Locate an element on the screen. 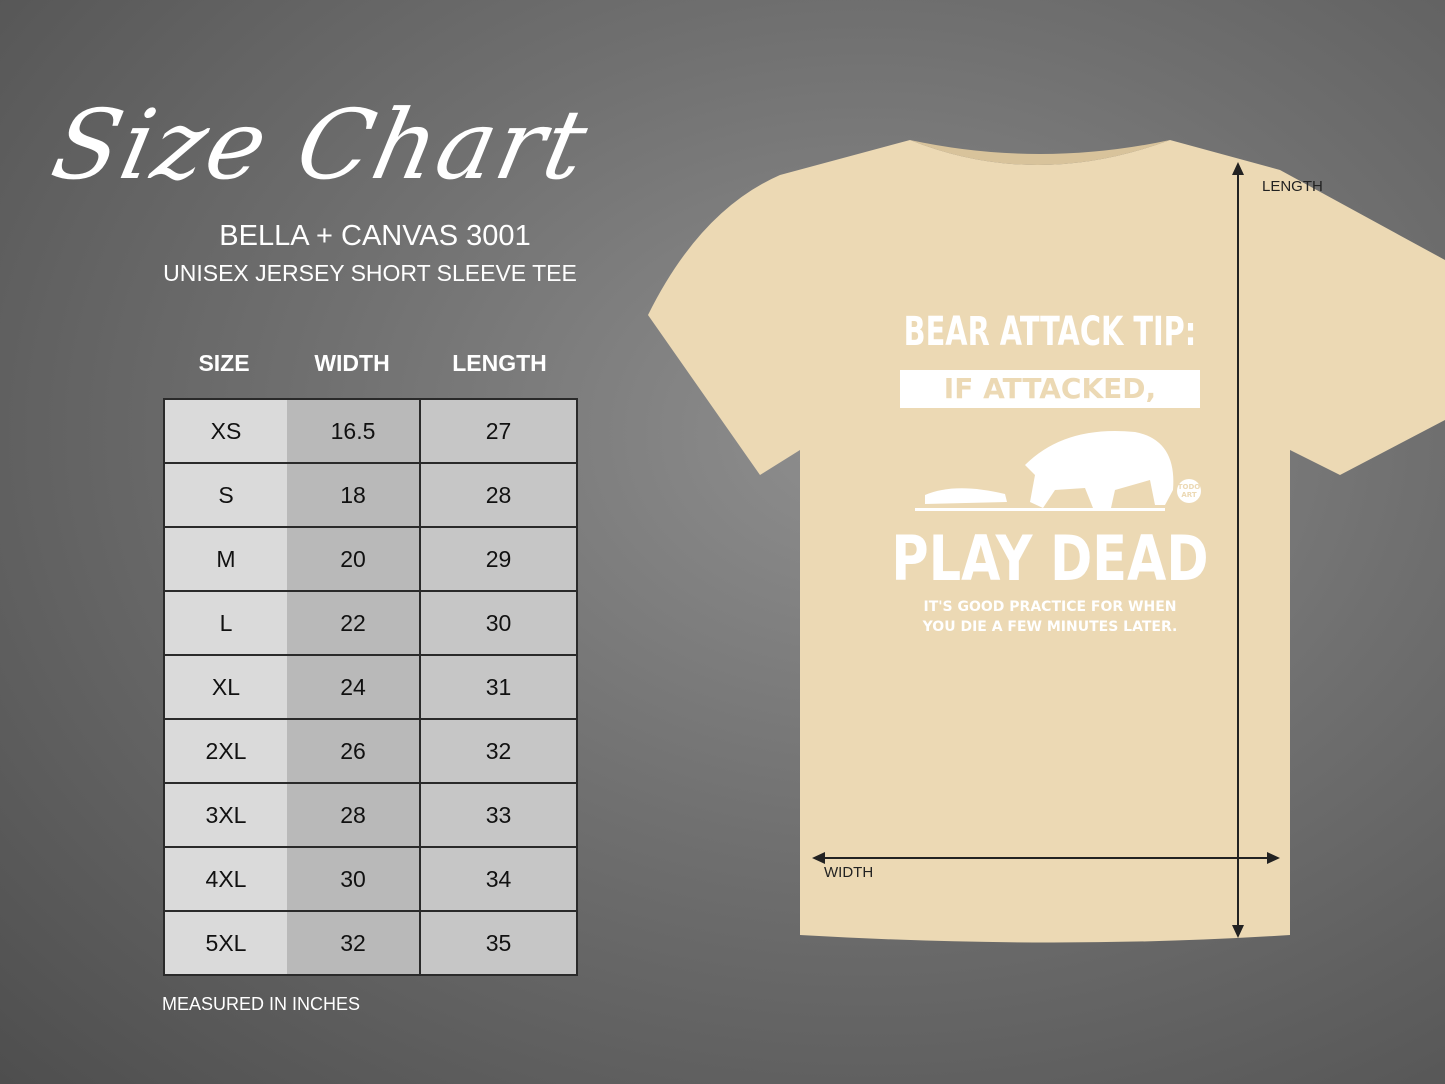  print-line5: YOU DIE A FEW MINUTES LATER. is located at coordinates (1050, 627).